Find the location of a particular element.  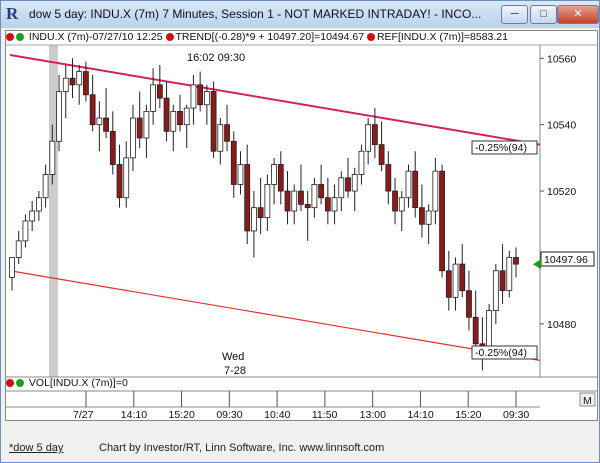

volume-status-icon is located at coordinates (20, 383).